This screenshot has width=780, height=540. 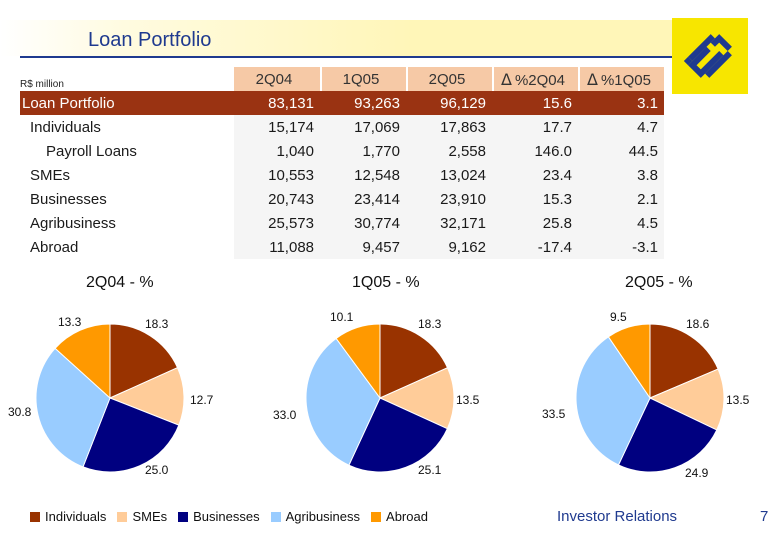 What do you see at coordinates (277, 127) in the screenshot?
I see `table-cell: 15,174` at bounding box center [277, 127].